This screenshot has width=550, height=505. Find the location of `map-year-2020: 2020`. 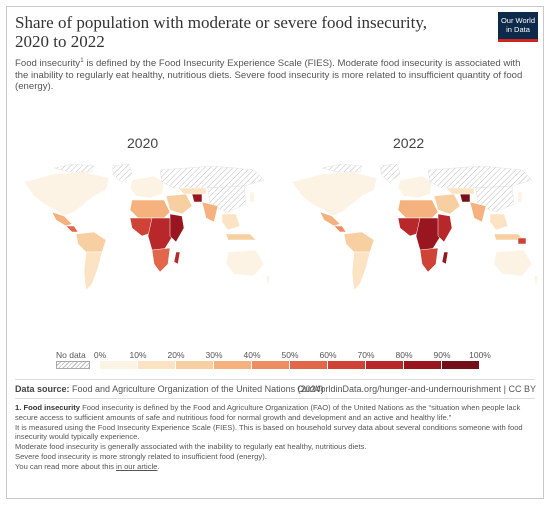

map-year-2020: 2020 is located at coordinates (143, 143).